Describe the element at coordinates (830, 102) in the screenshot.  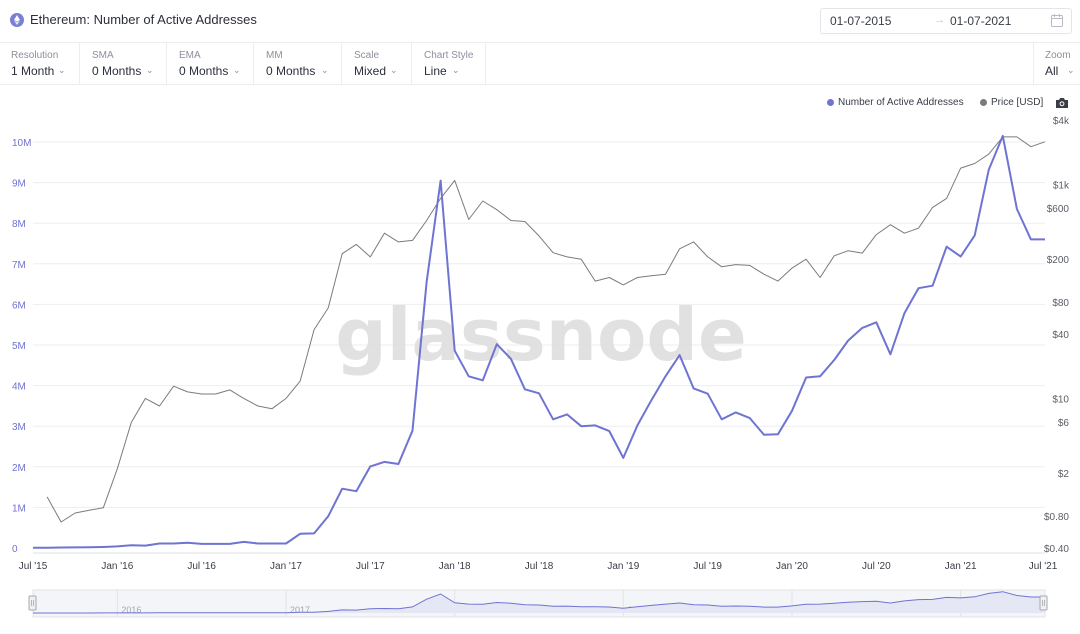
I see `legend-dot-addresses` at that location.